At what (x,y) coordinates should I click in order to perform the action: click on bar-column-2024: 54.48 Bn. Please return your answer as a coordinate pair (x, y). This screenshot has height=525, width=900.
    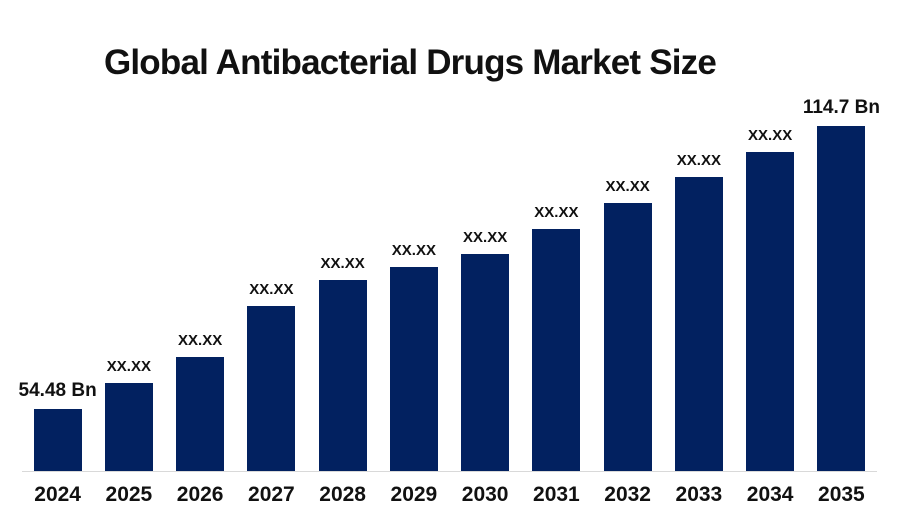
    Looking at the image, I should click on (58, 426).